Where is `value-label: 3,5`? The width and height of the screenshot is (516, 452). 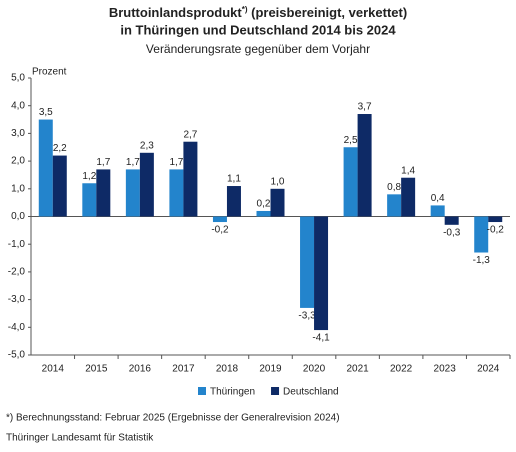
value-label: 3,5 is located at coordinates (46, 112).